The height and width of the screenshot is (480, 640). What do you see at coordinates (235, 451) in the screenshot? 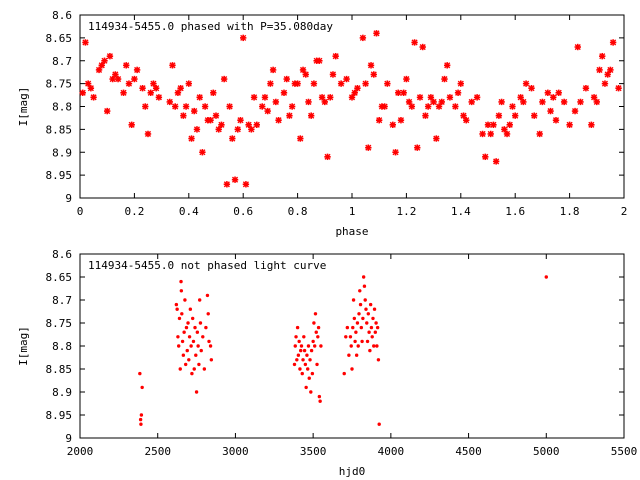
I see `x-tick-label: 3000` at bounding box center [235, 451].